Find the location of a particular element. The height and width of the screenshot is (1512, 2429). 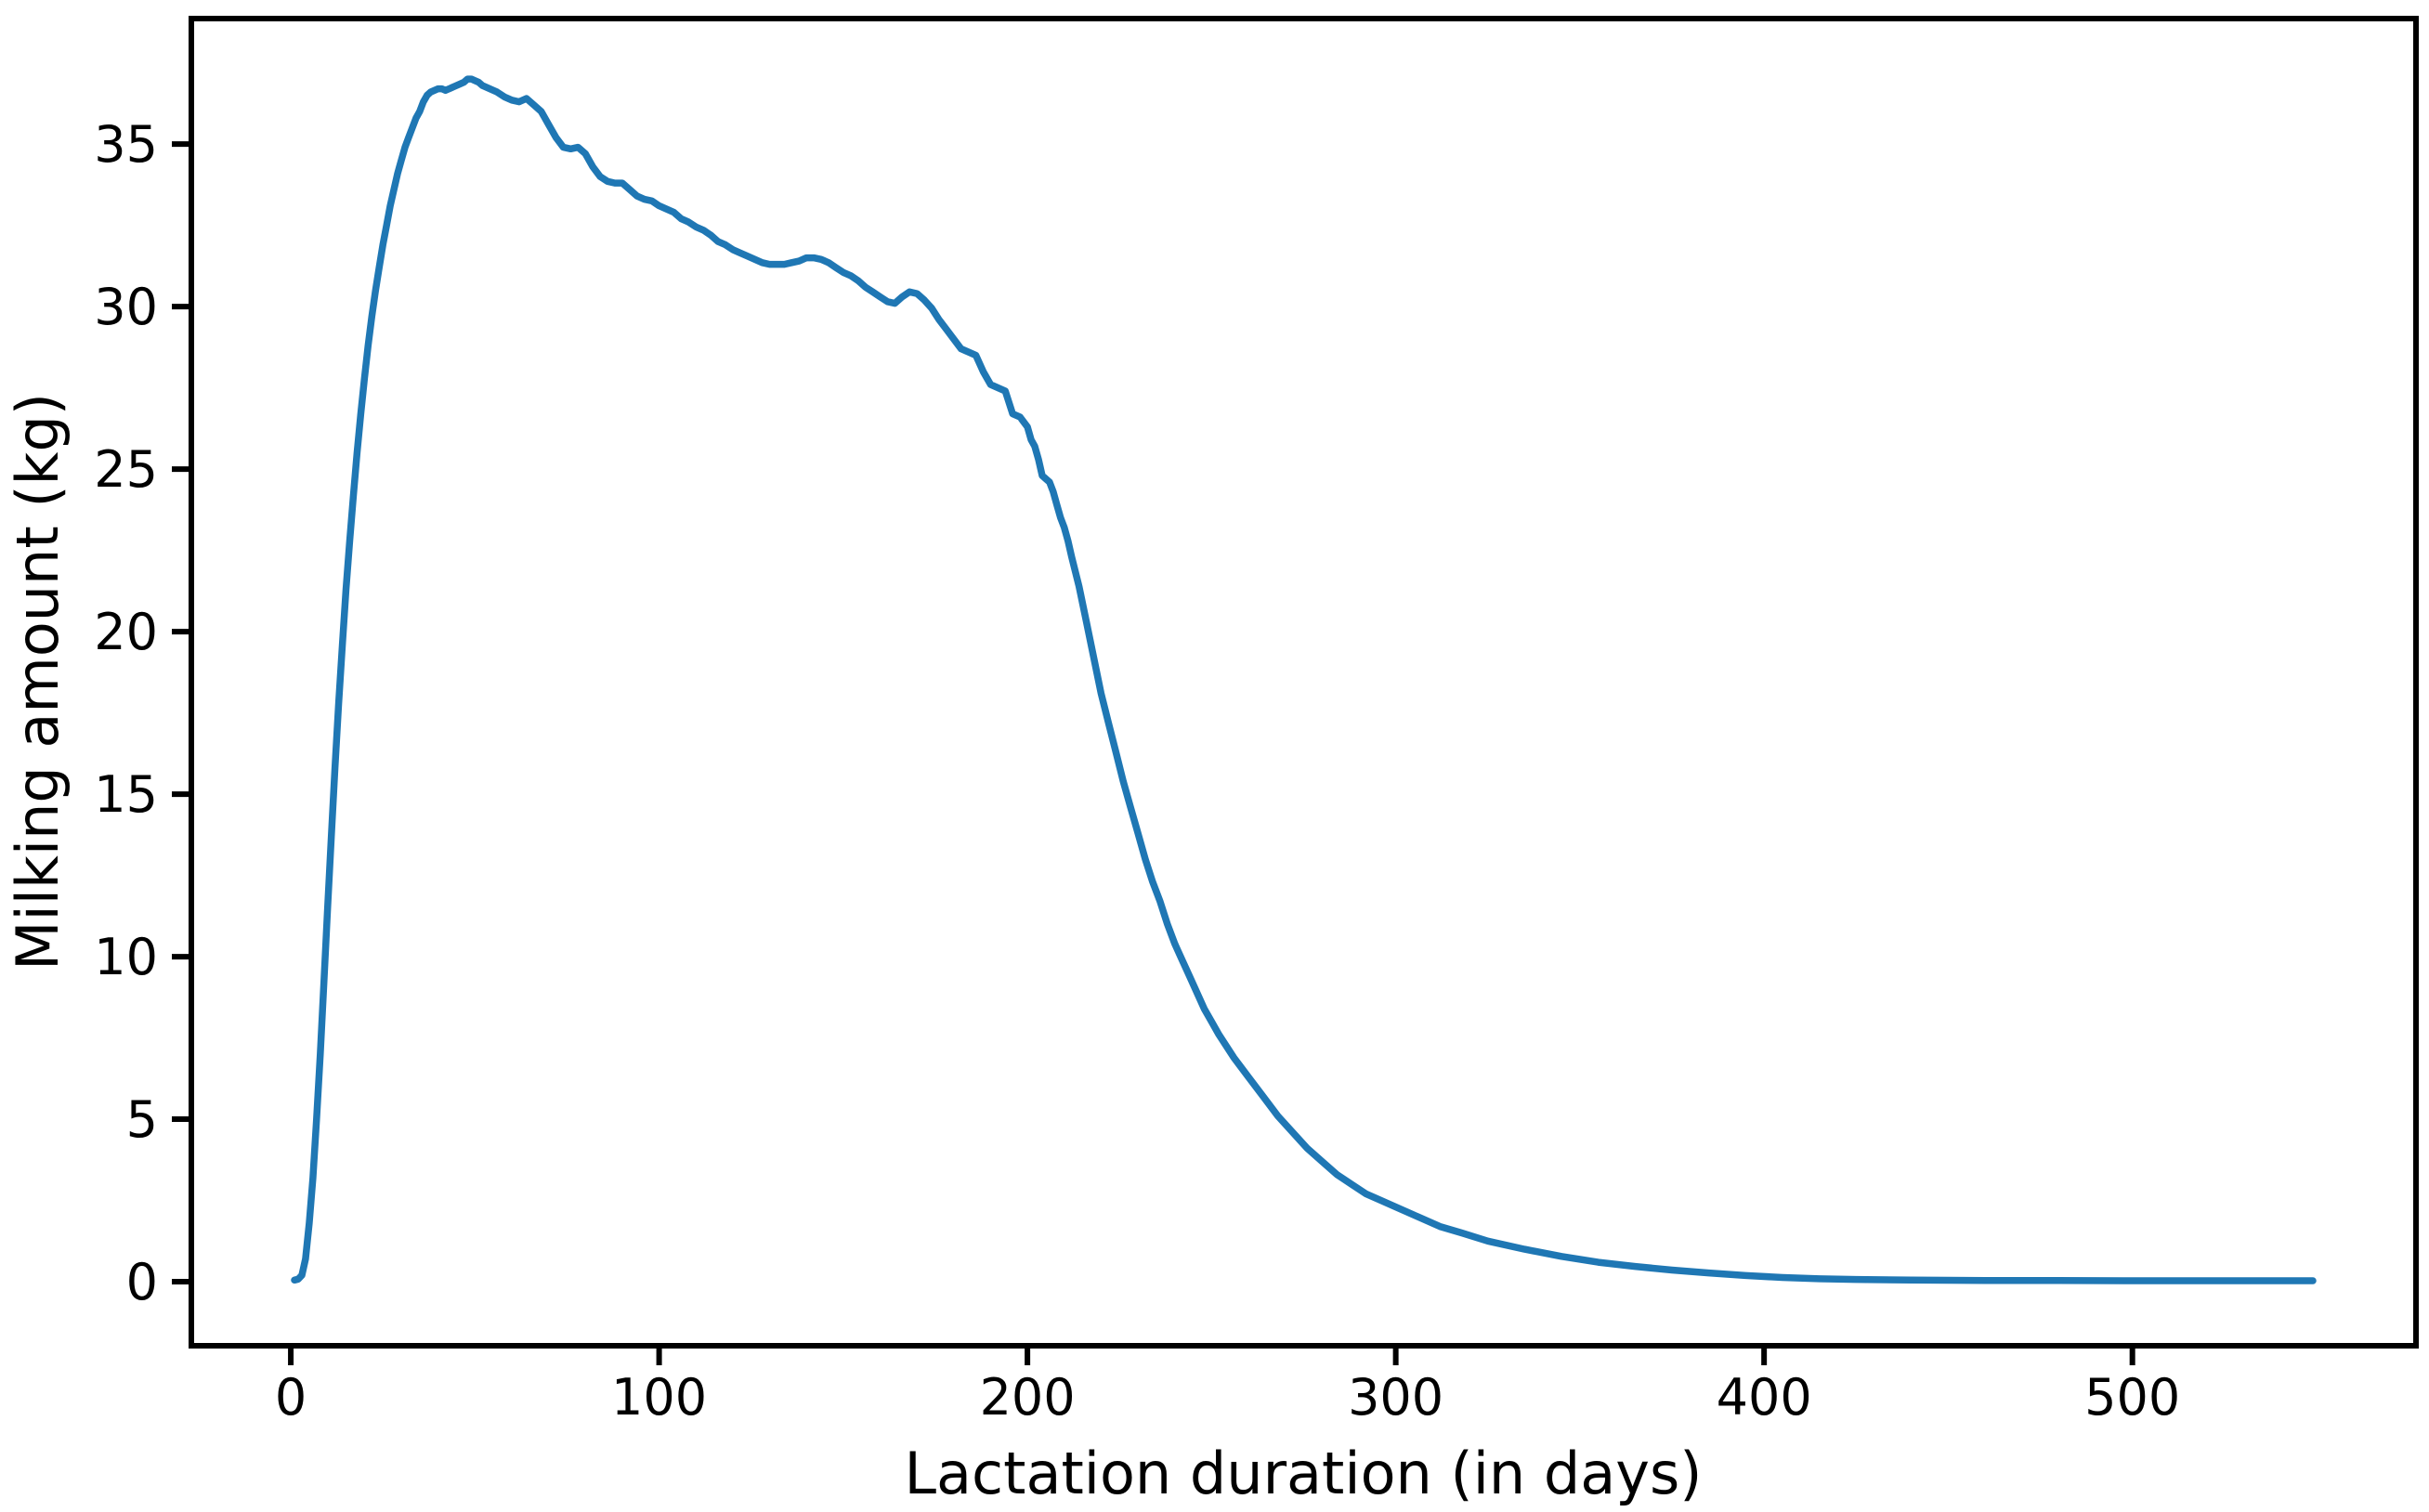

y-tick-label: 35 is located at coordinates (126, 144).